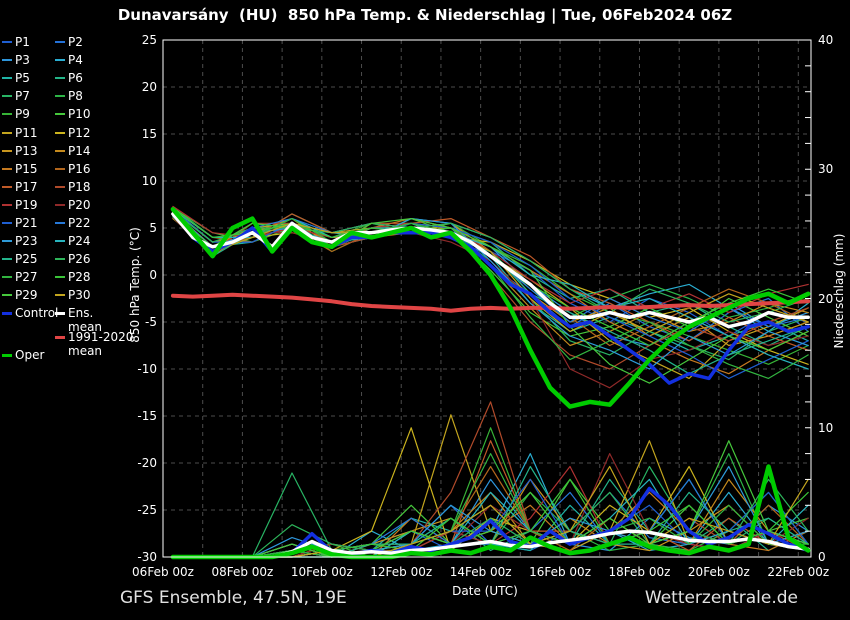 The image size is (850, 620). Describe the element at coordinates (69, 60) in the screenshot. I see `legend-item-p4: P4` at that location.